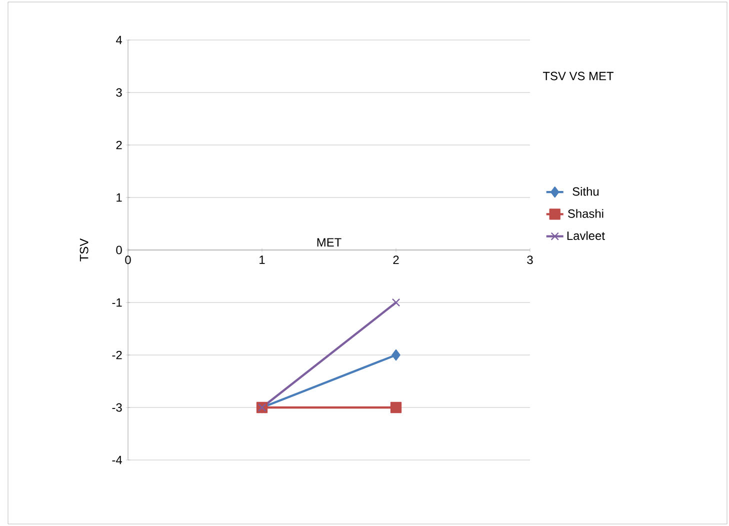 The image size is (729, 526). What do you see at coordinates (586, 213) in the screenshot?
I see `legend-label: Shashi` at bounding box center [586, 213].